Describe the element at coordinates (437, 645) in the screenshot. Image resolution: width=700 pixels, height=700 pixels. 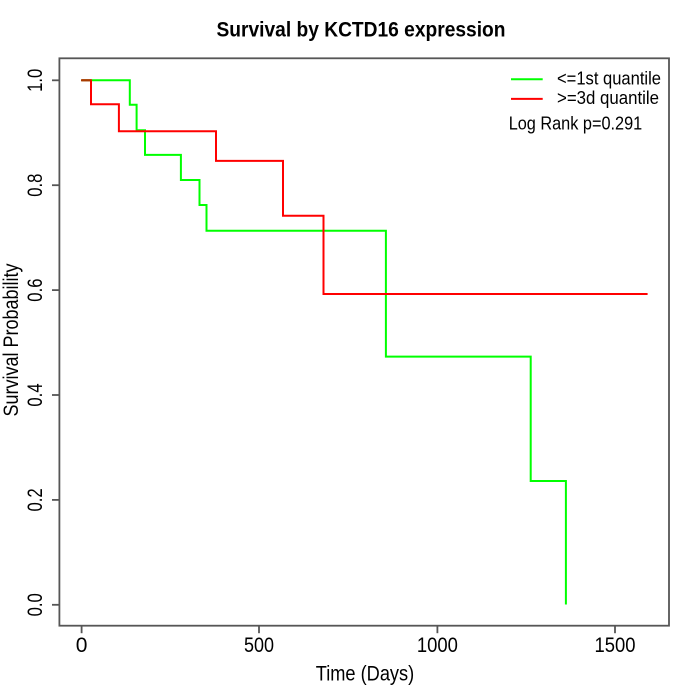
I see `svg-text: 1000` at that location.